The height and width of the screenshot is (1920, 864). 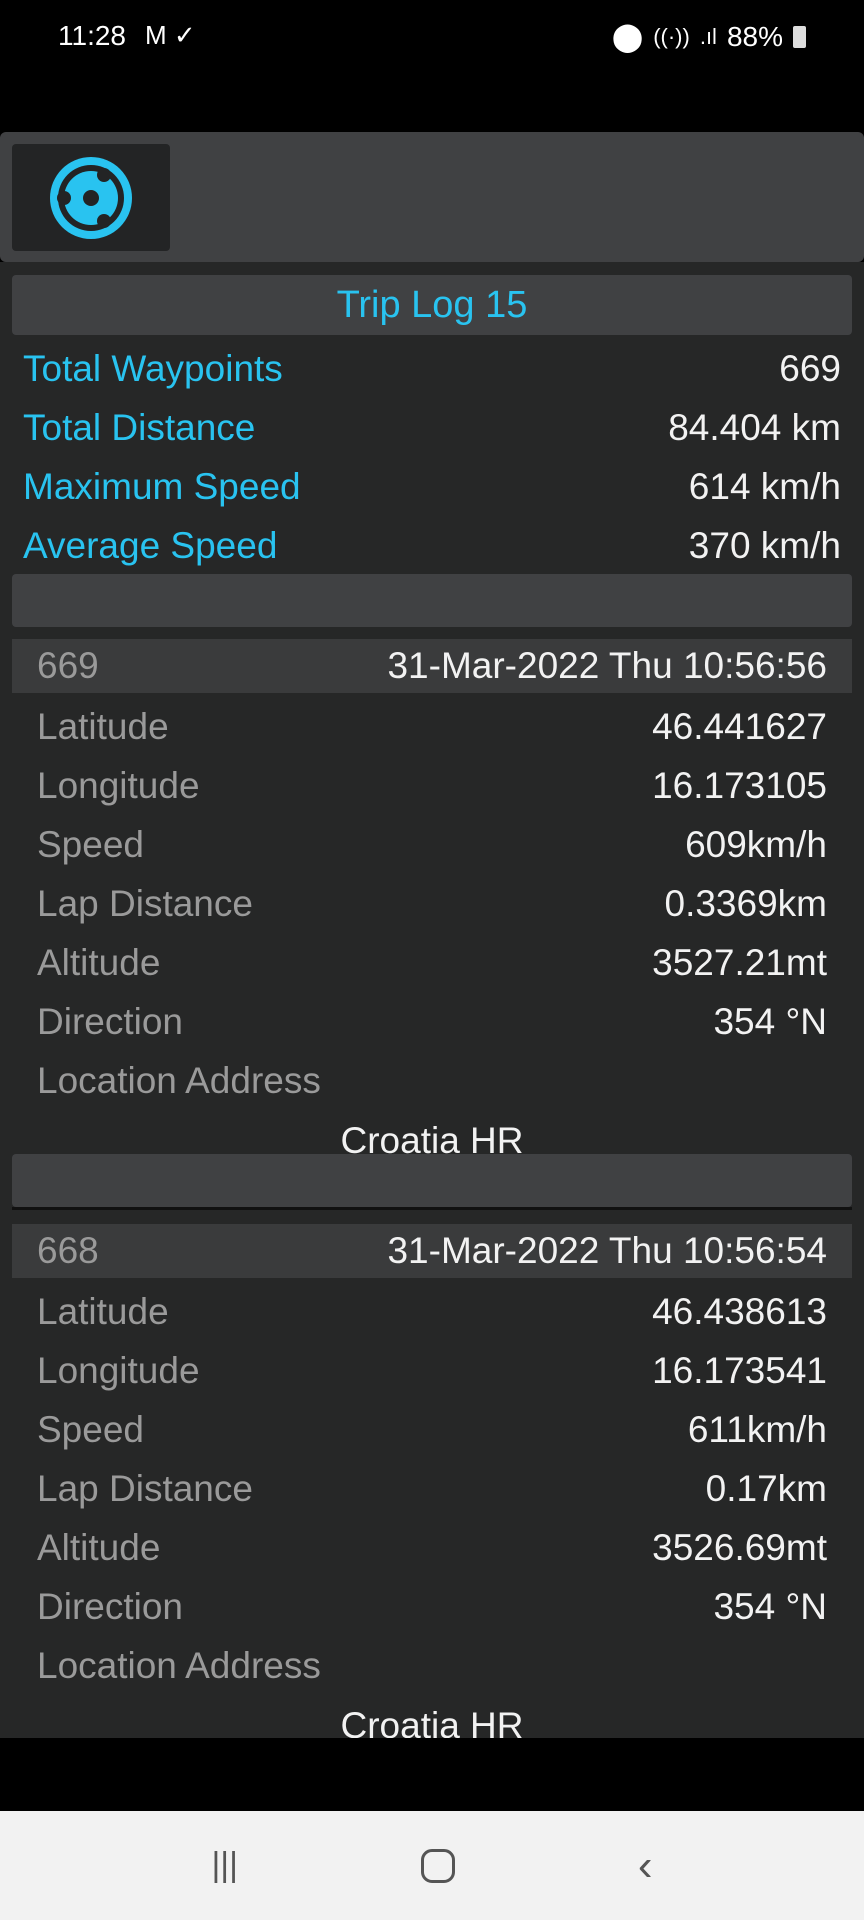 What do you see at coordinates (764, 486) in the screenshot?
I see `summary-value: 614 km/h` at bounding box center [764, 486].